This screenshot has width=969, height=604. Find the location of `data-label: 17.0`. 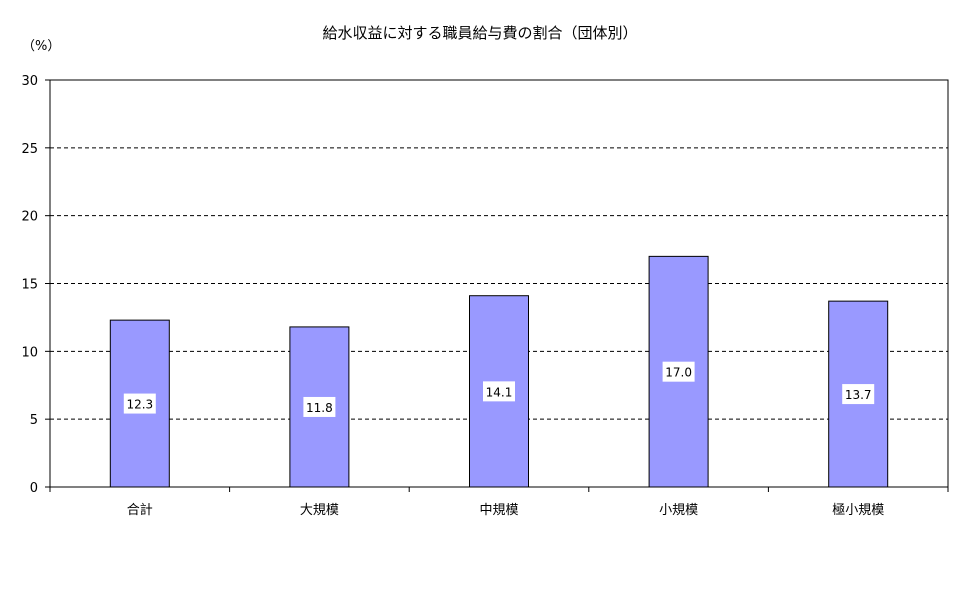

data-label: 17.0 is located at coordinates (678, 373).